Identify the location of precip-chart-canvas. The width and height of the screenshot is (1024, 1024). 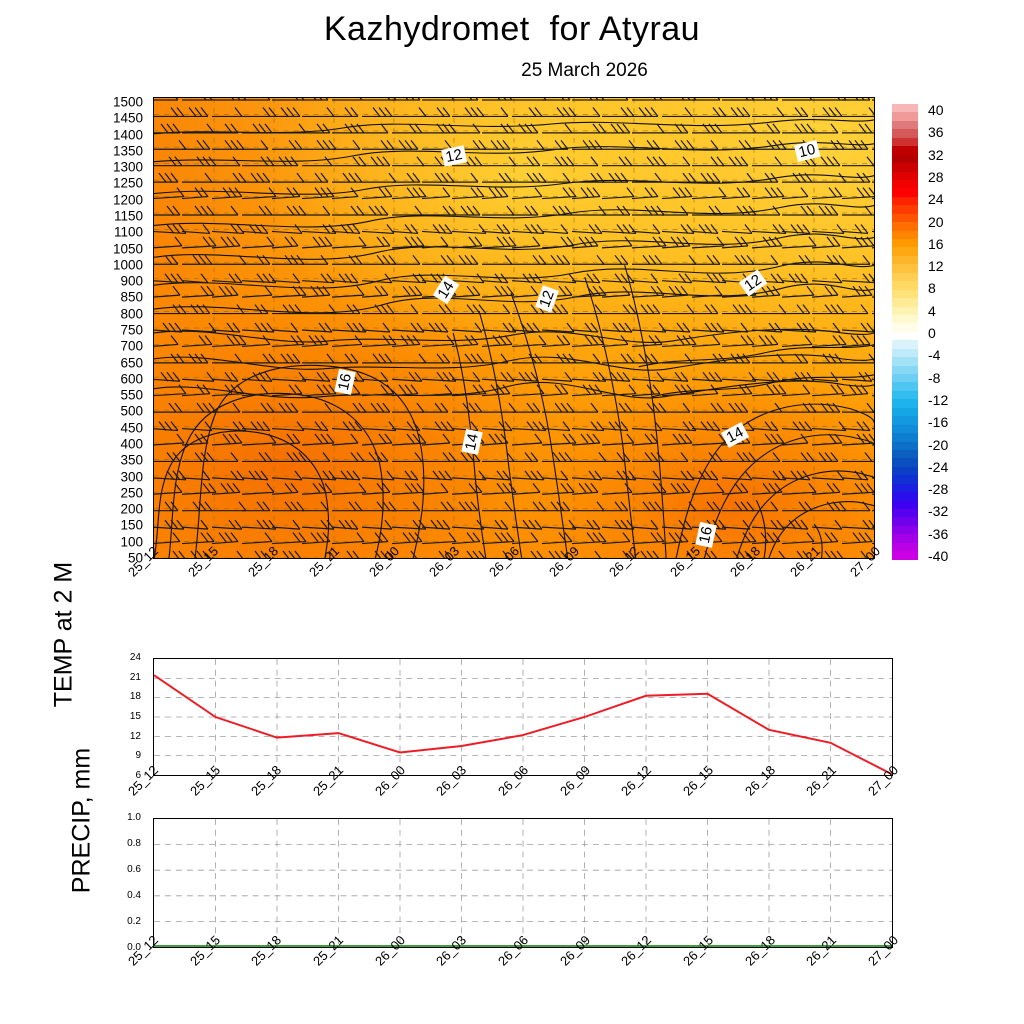
(523, 883).